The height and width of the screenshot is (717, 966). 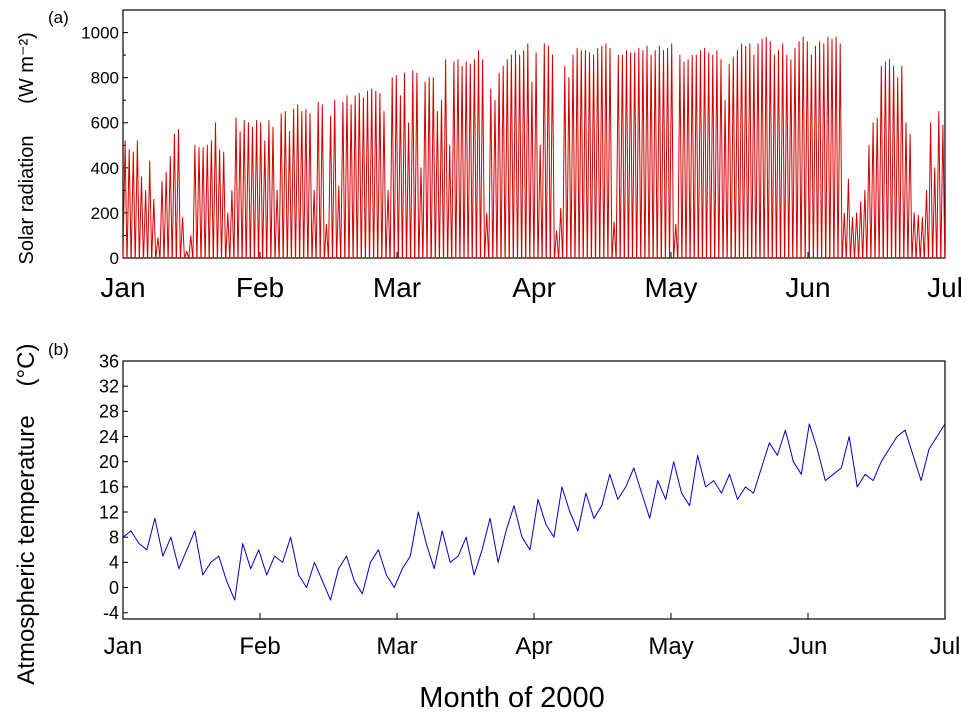 What do you see at coordinates (105, 78) in the screenshot?
I see `y-tick-label: 800` at bounding box center [105, 78].